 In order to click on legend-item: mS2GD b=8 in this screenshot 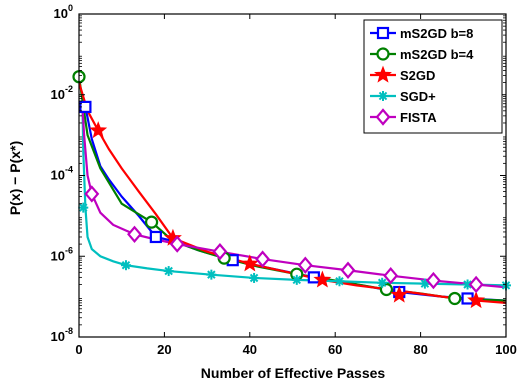, I will do `click(421, 33)`.